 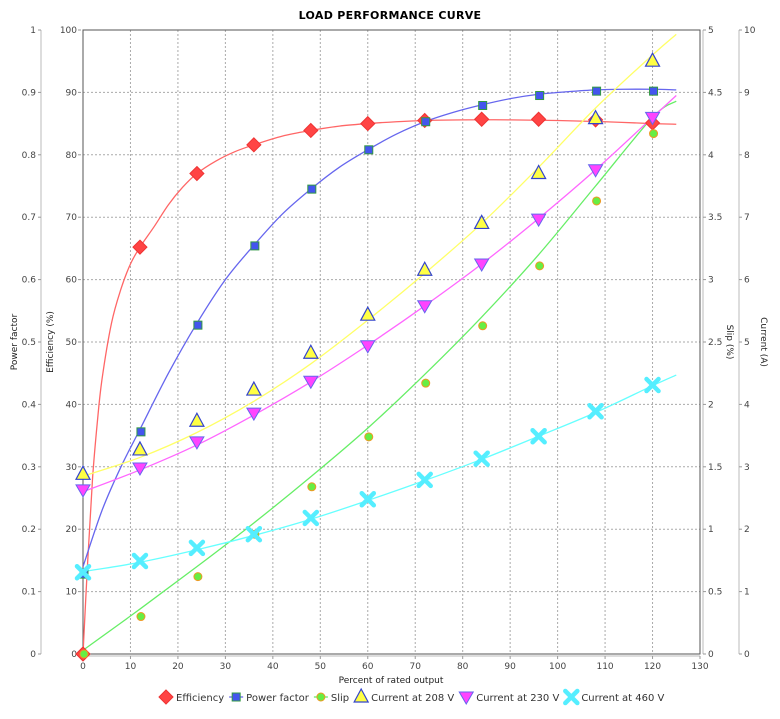 I want to click on tick-label: 0.4, so click(x=29, y=405).